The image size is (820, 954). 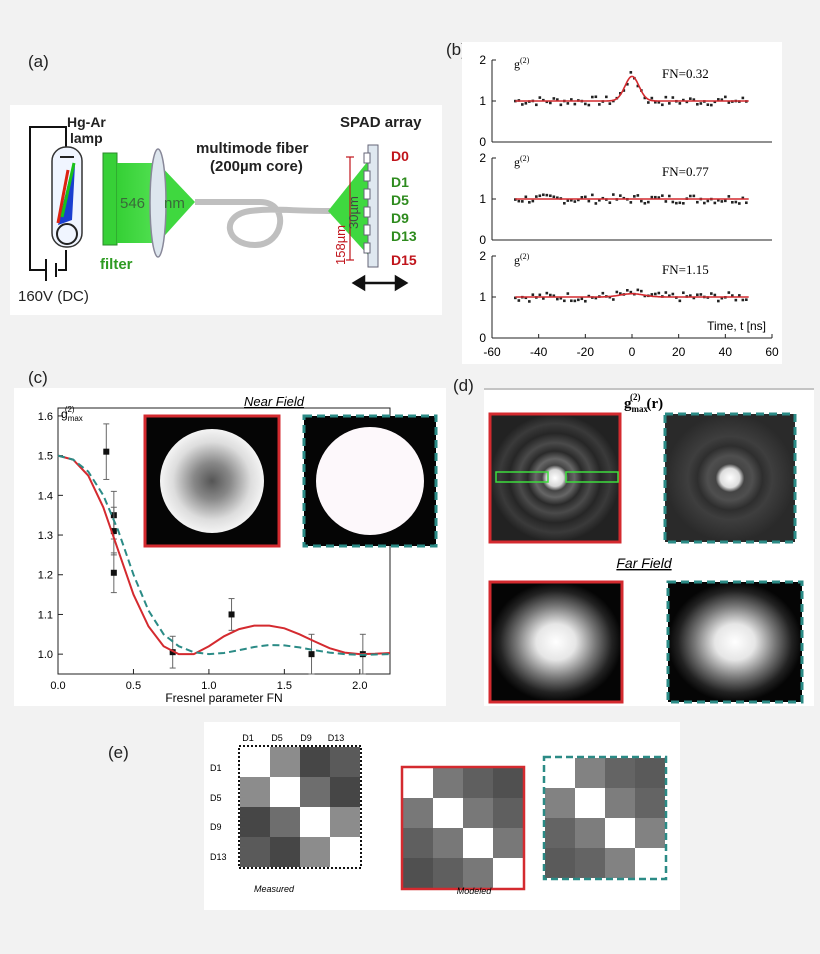 What do you see at coordinates (274, 889) in the screenshot?
I see `measured-label: Measured` at bounding box center [274, 889].